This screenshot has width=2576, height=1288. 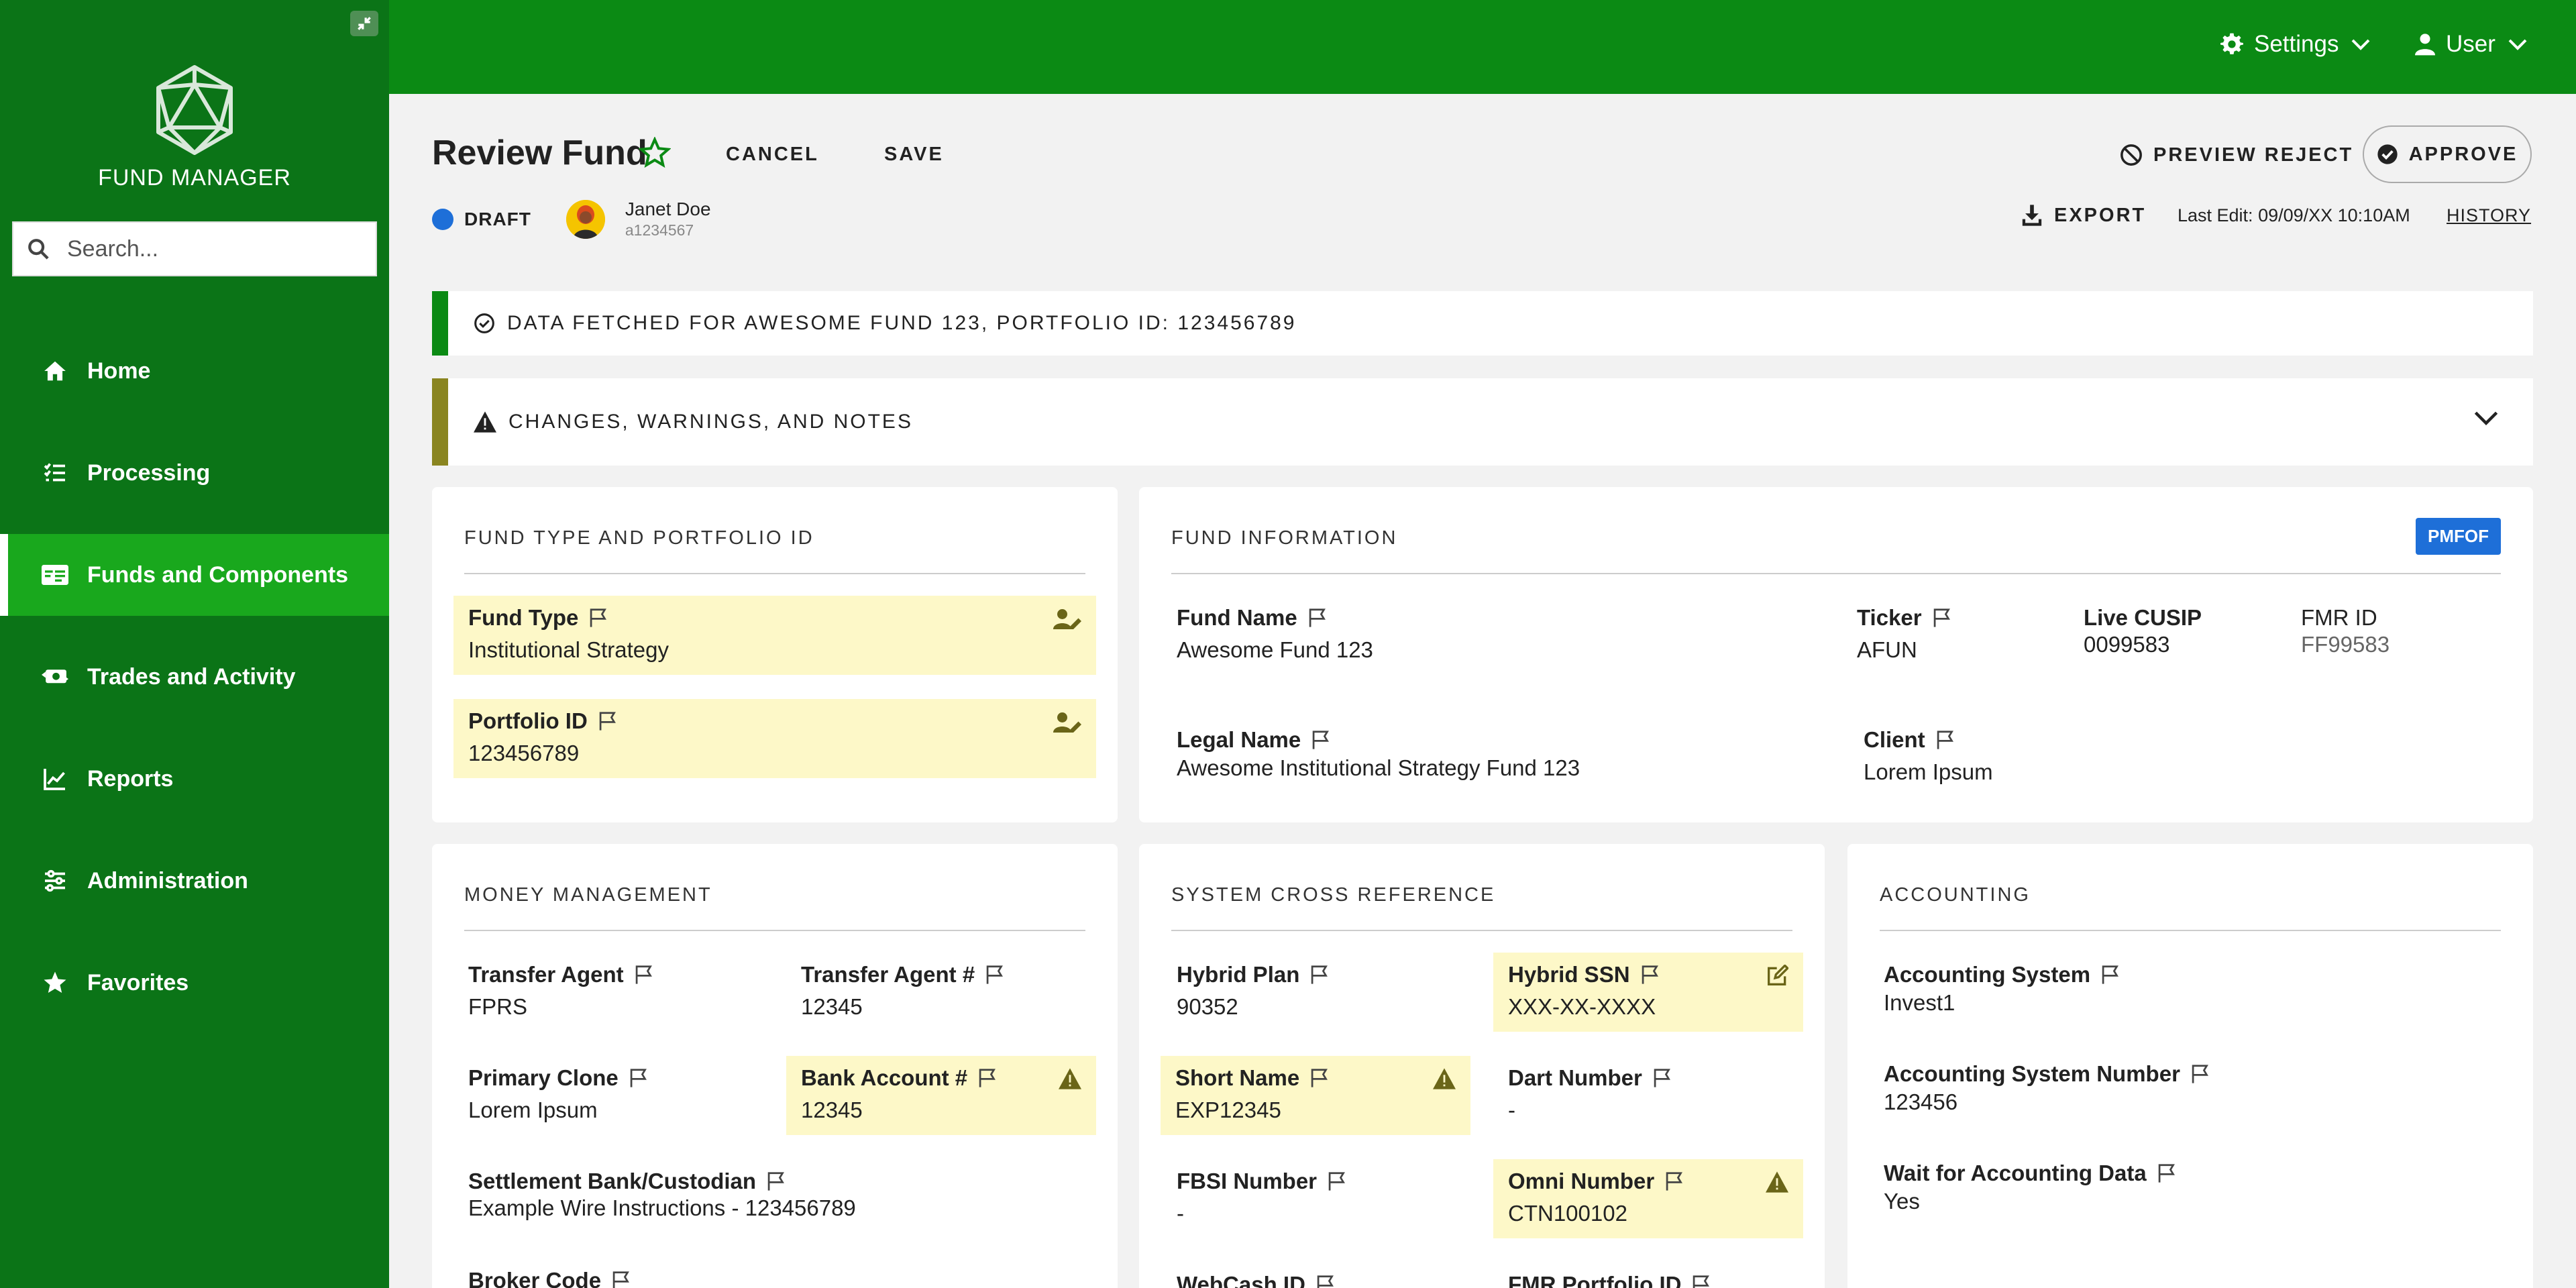 I want to click on expand-chevron-icon, so click(x=2486, y=420).